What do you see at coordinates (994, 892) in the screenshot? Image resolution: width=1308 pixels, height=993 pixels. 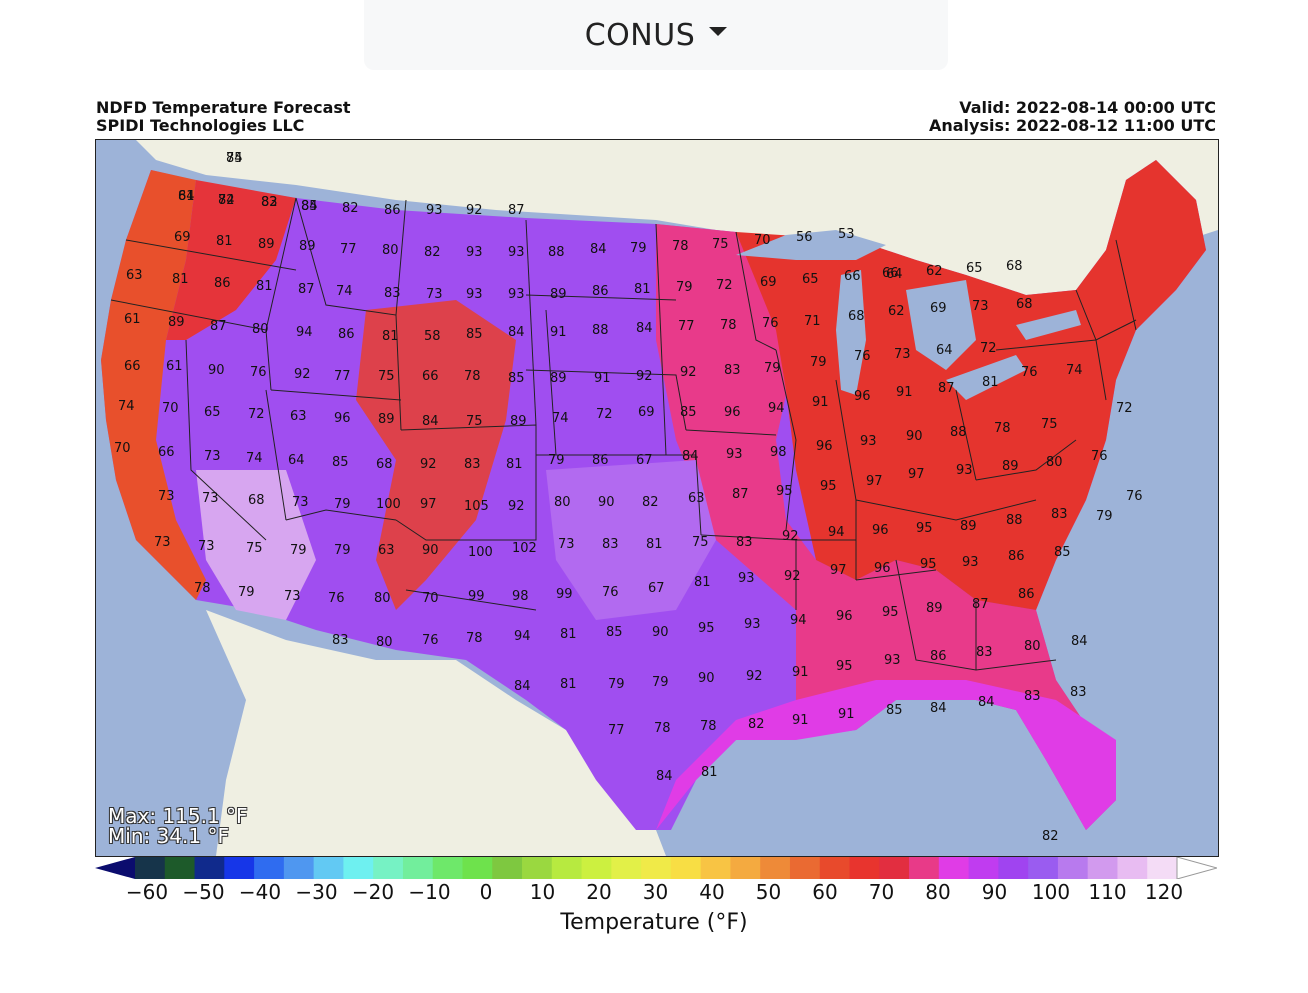 I see `colorbar-tick-label: 90` at bounding box center [994, 892].